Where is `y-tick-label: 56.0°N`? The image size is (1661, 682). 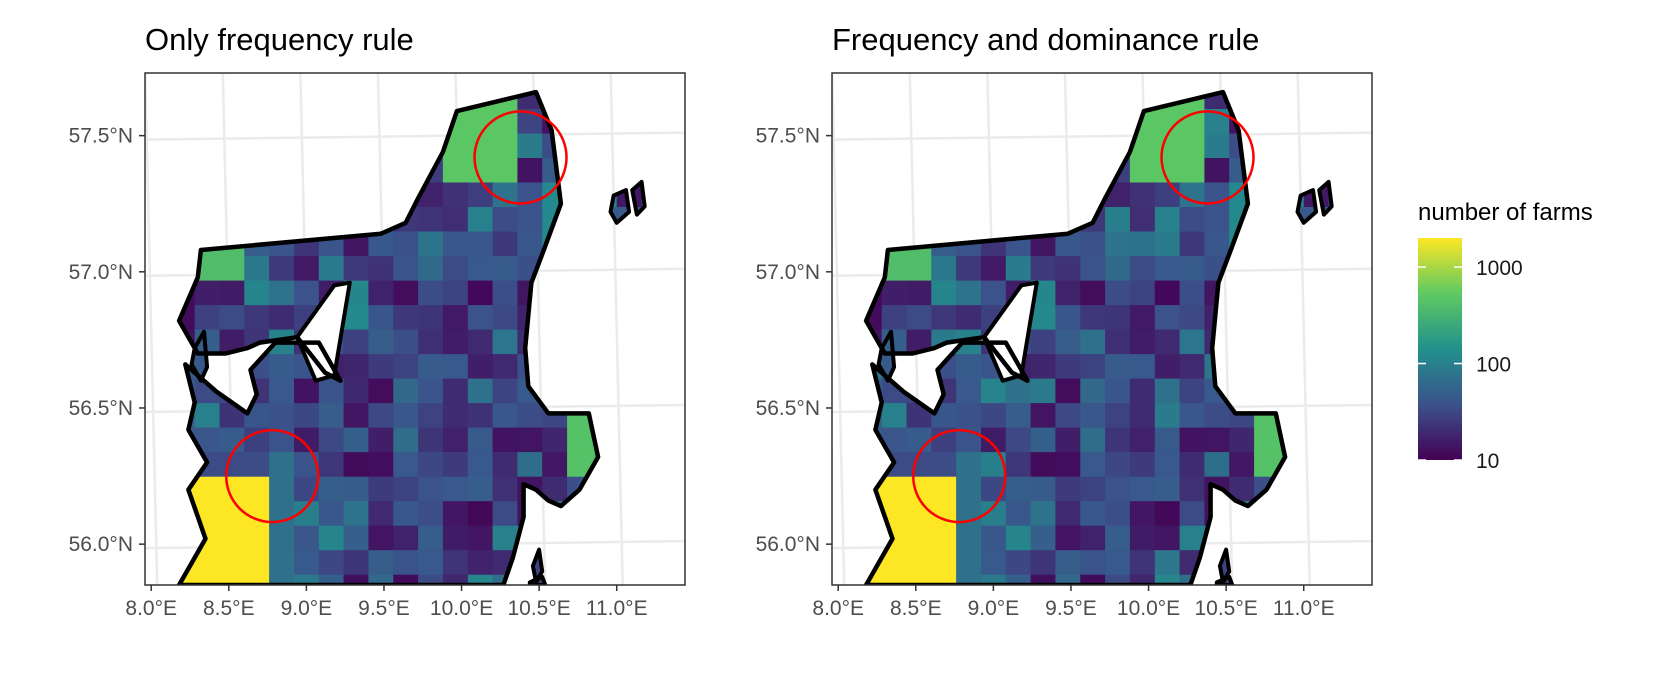 y-tick-label: 56.0°N is located at coordinates (788, 544).